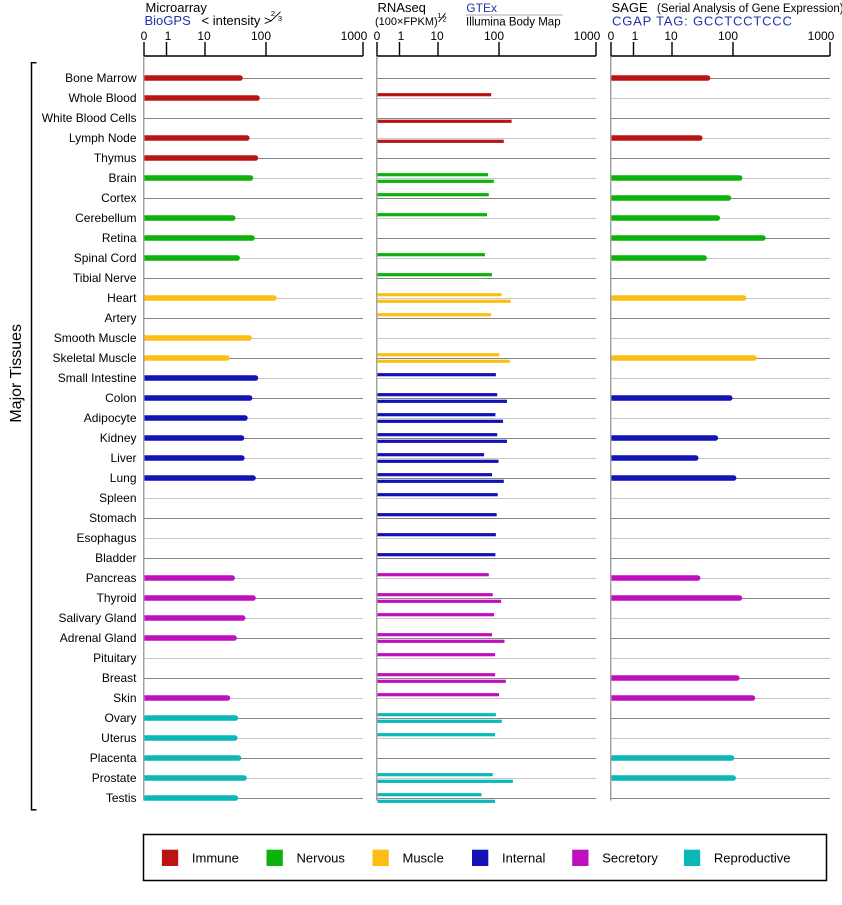 Image resolution: width=842 pixels, height=905 pixels. What do you see at coordinates (101, 78) in the screenshot?
I see `svg-text: Bone Marrow` at bounding box center [101, 78].